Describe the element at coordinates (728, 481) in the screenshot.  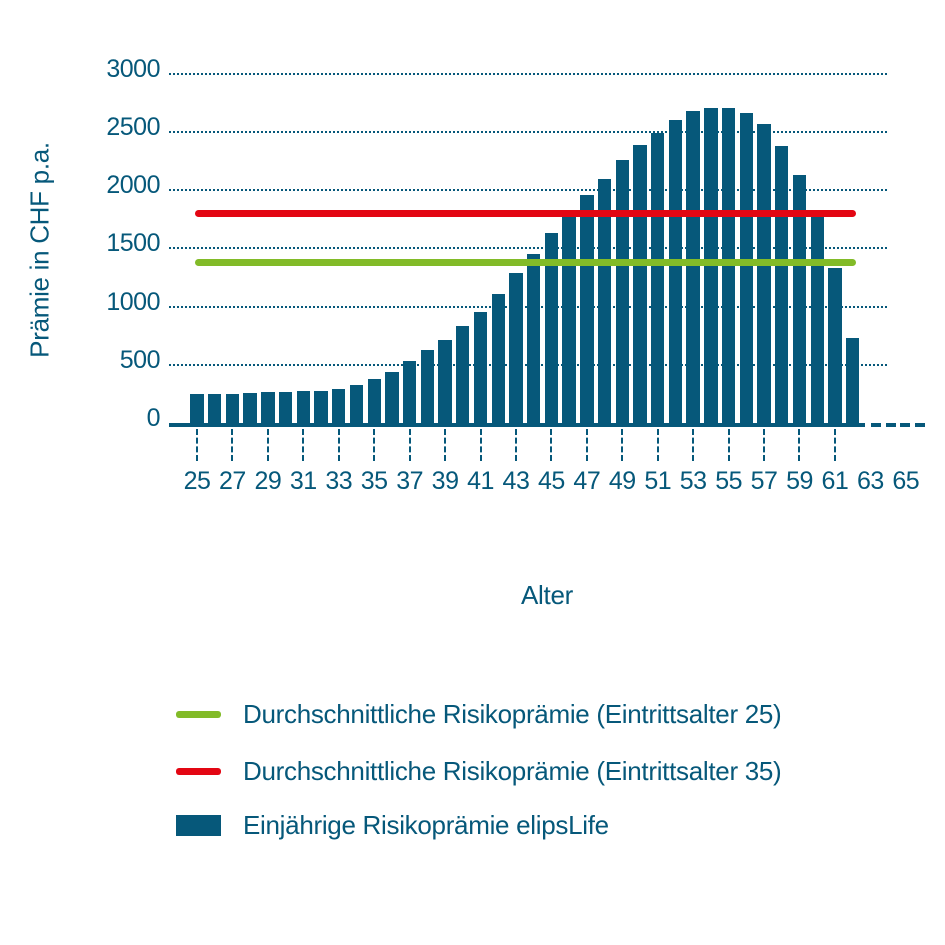
I see `x-tick-label-55: 55` at that location.